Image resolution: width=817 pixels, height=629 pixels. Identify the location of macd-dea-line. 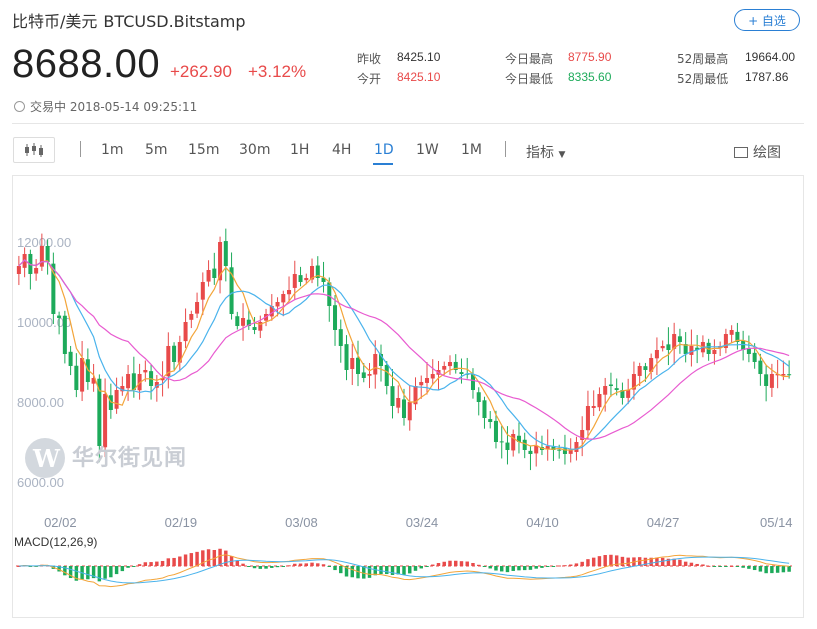
(404, 570).